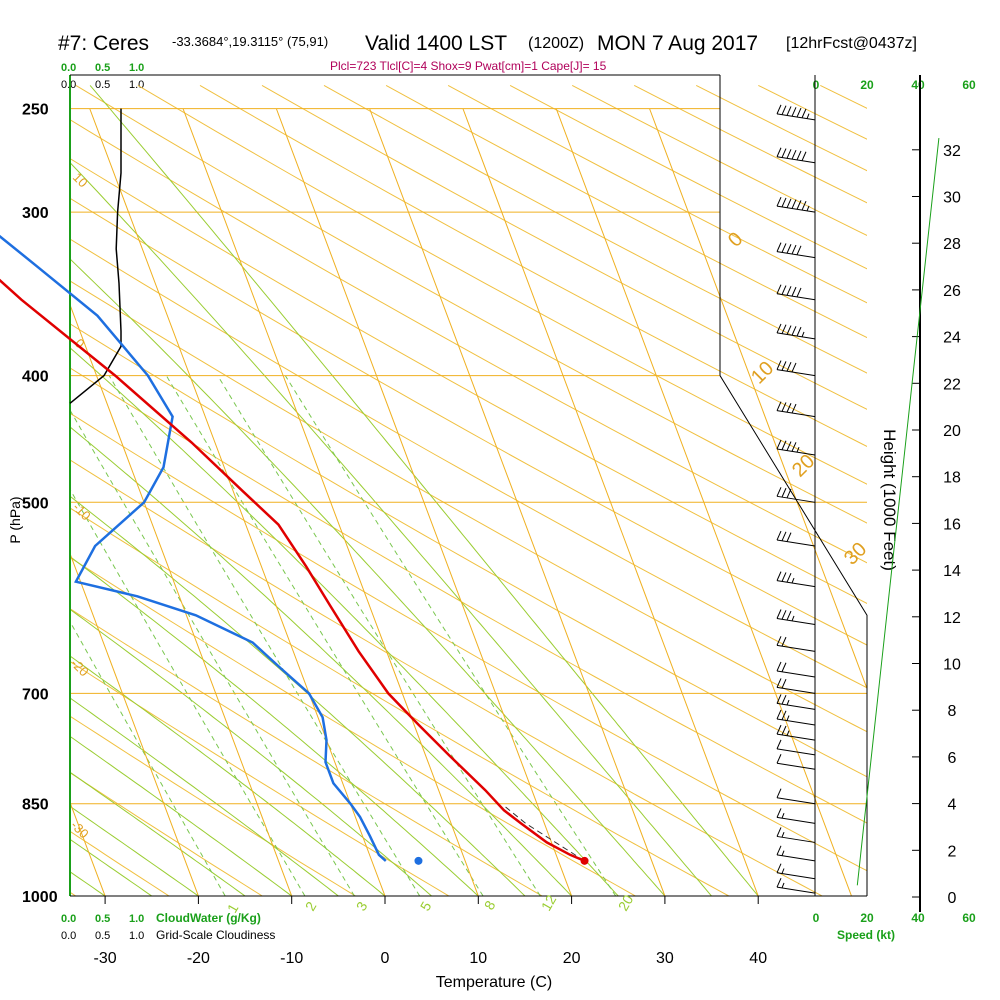 This screenshot has height=1000, width=1000. What do you see at coordinates (215, 935) in the screenshot?
I see `cloudiness-label: Grid-Scale Cloudiness` at bounding box center [215, 935].